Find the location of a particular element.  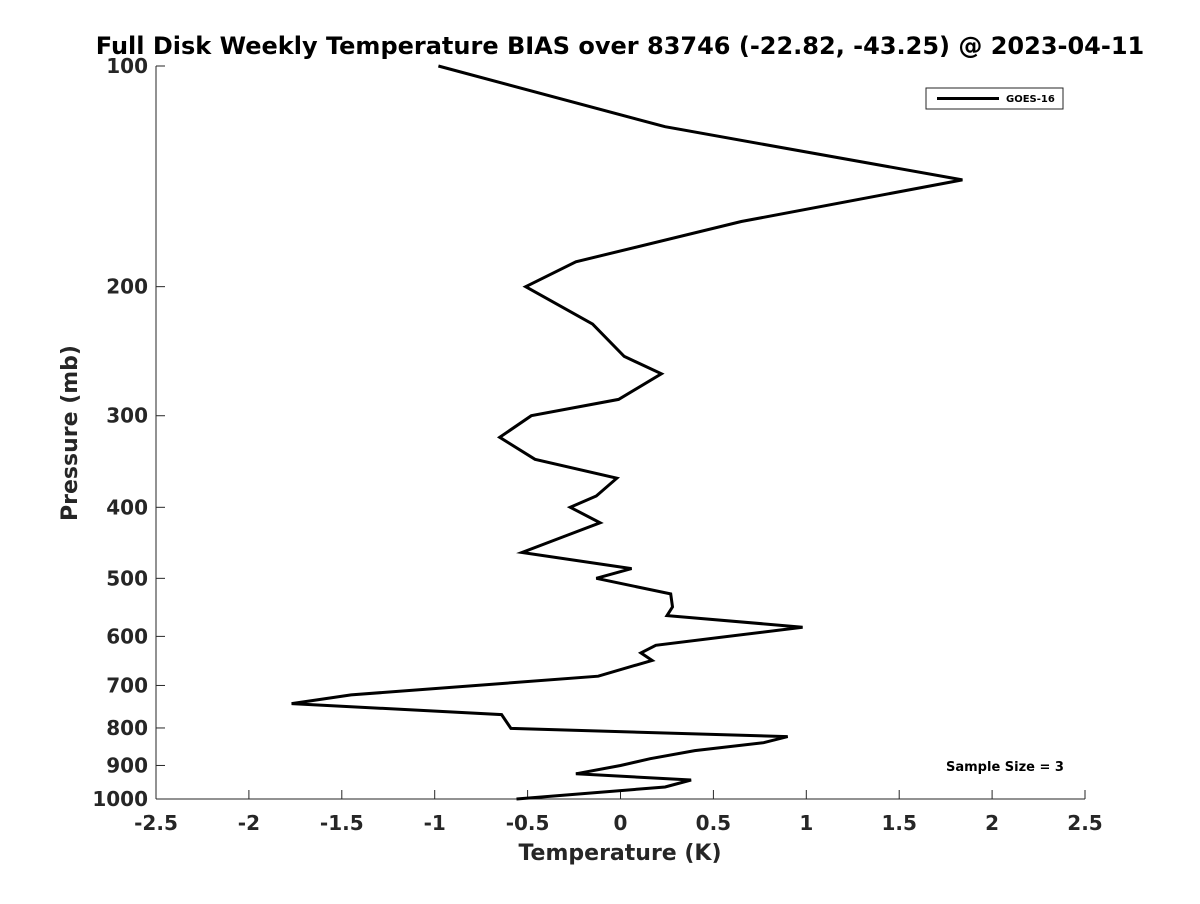

x-tick-label: 2.5 is located at coordinates (1084, 823).